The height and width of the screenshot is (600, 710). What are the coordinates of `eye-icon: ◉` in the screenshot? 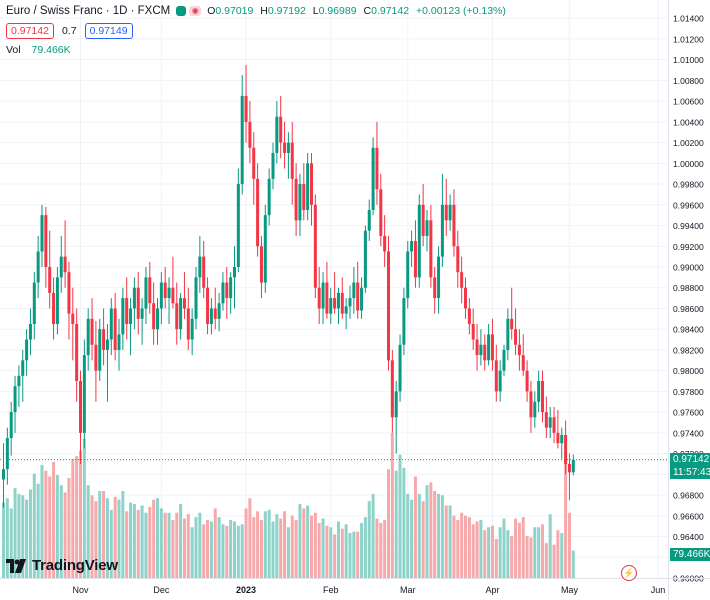 It's located at (195, 11).